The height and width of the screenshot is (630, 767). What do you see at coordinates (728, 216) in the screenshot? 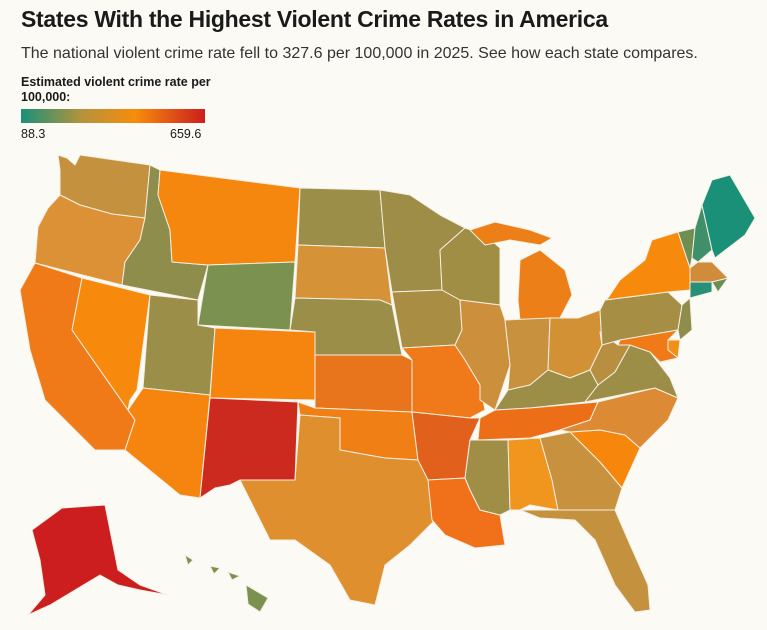
I see `state-me` at bounding box center [728, 216].